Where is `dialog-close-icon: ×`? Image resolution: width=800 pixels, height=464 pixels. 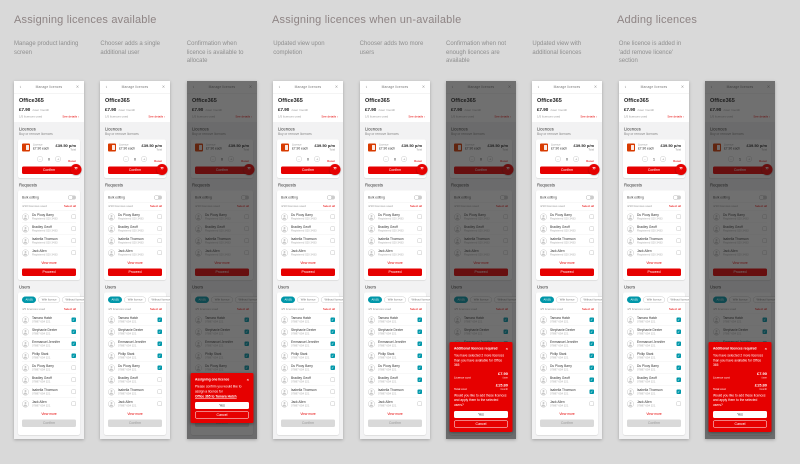
dialog-close-icon: × is located at coordinates (766, 349).